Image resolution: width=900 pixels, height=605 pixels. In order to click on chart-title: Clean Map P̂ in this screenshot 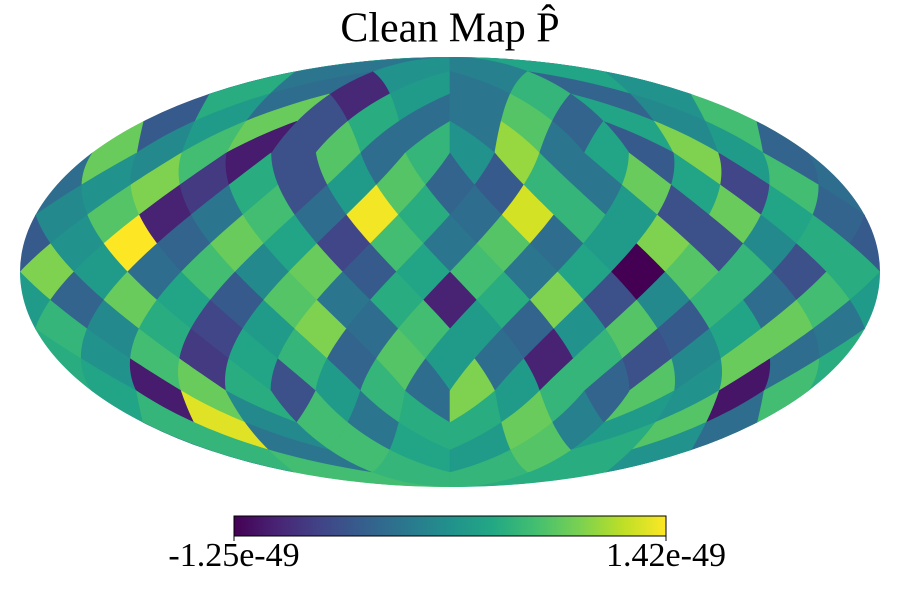, I will do `click(449, 27)`.